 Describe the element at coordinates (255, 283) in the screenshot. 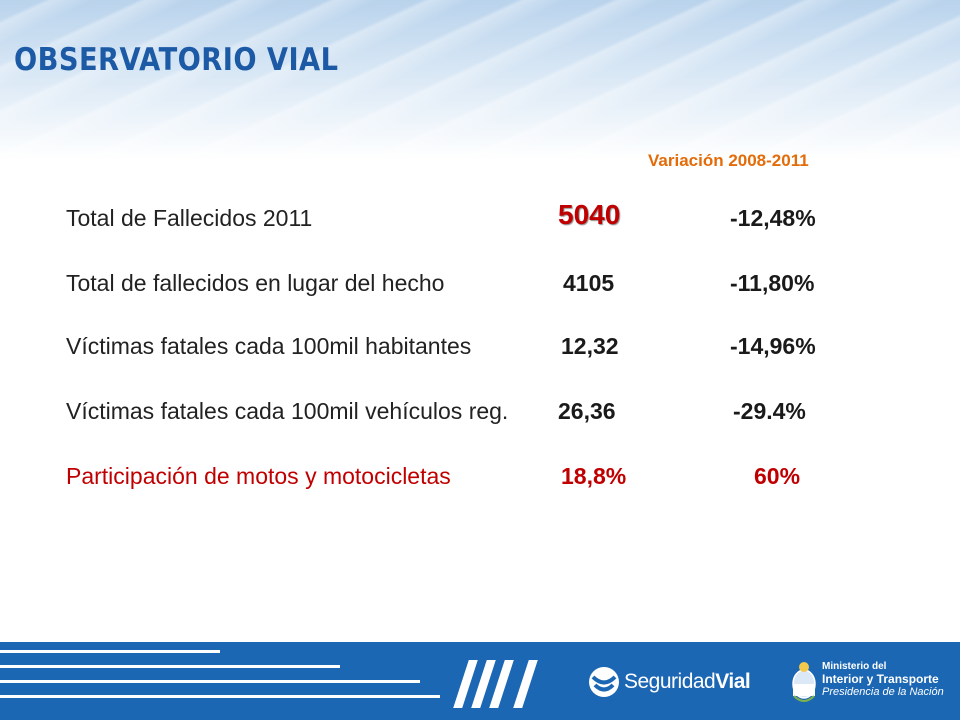

I see `row-label: Total de fallecidos en lugar del hecho` at that location.